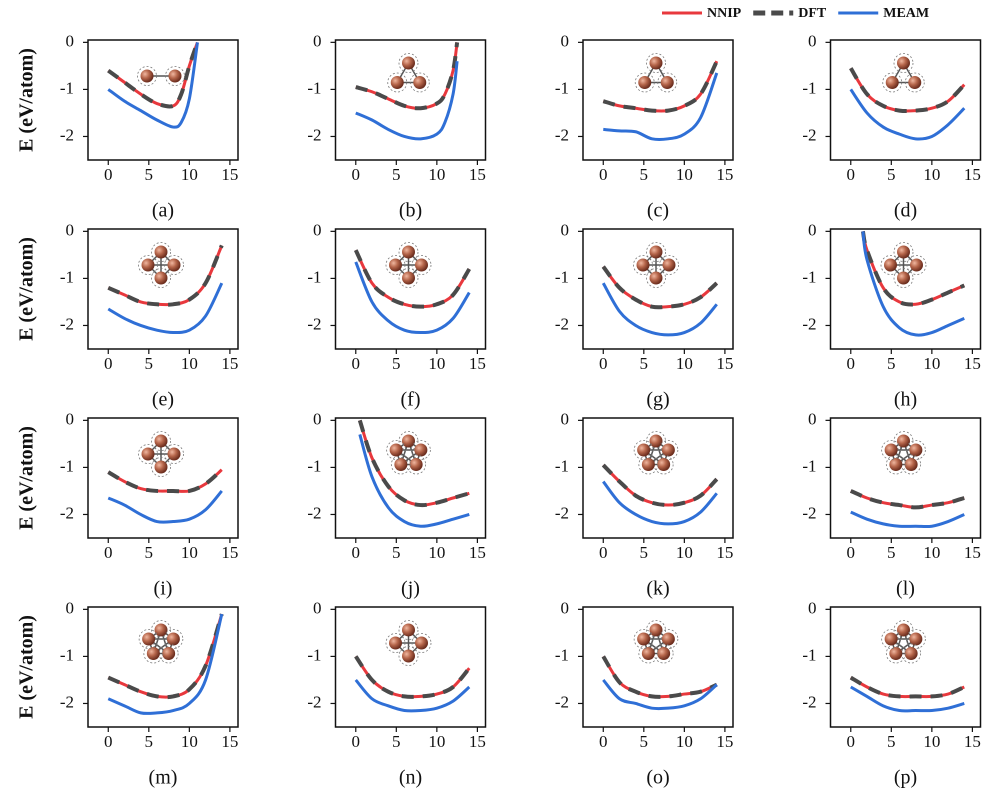  I want to click on panel-label: (p), so click(905, 778).